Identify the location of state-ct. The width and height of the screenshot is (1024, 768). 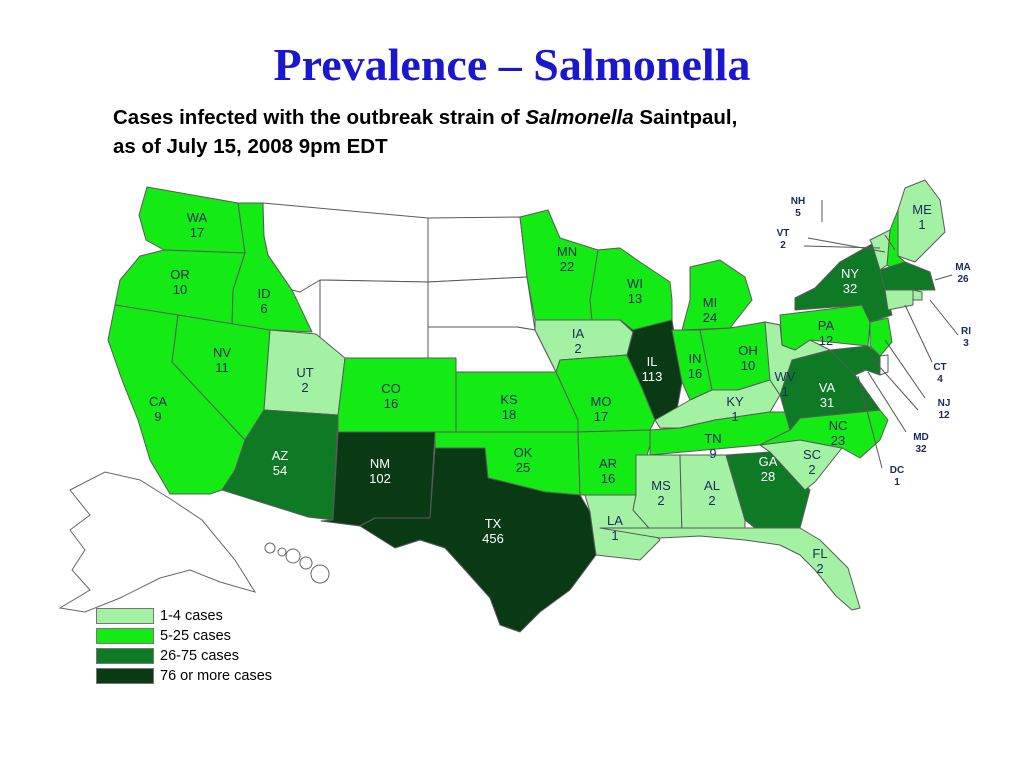
(899, 300).